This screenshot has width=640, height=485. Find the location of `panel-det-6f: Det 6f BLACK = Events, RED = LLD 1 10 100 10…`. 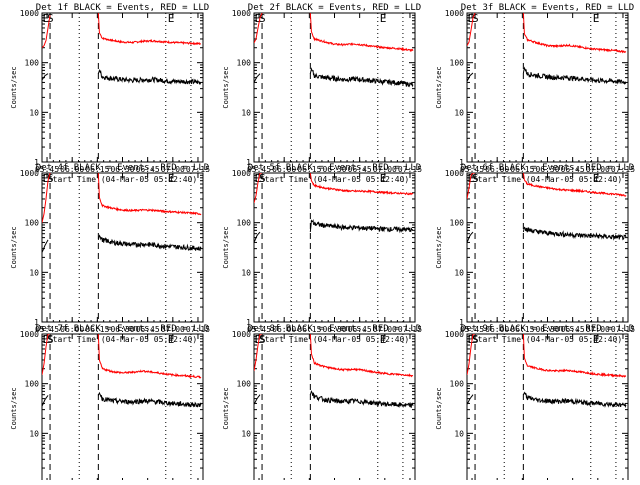

panel-det-6f: Det 6f BLACK = Events, RED = LLD 1 10 100 10… is located at coordinates (535, 253).